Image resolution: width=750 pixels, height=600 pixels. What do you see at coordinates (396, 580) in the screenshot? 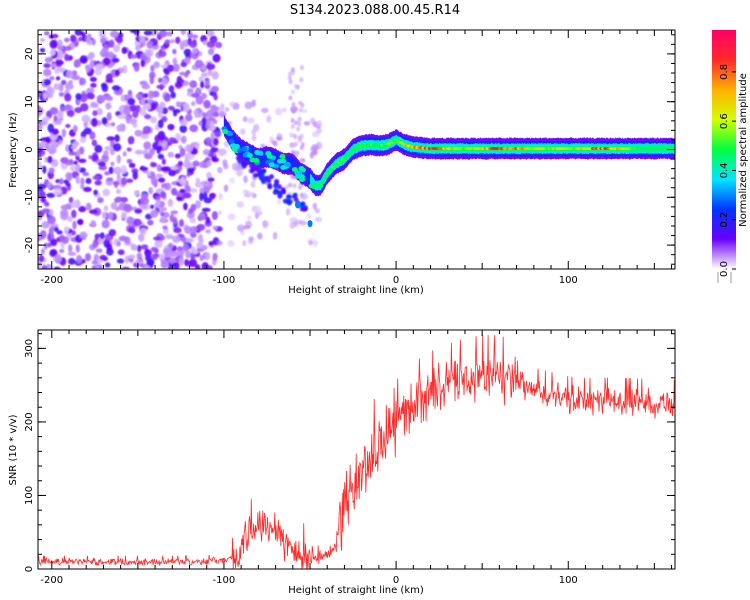
I see `snr-x-tick-label: 0` at bounding box center [396, 580].